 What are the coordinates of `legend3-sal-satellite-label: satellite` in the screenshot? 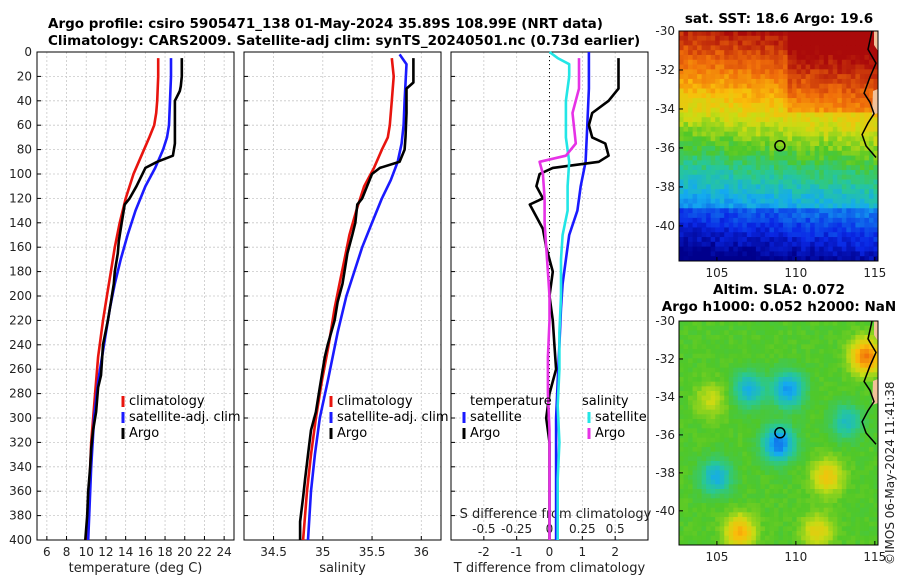 It's located at (621, 417).